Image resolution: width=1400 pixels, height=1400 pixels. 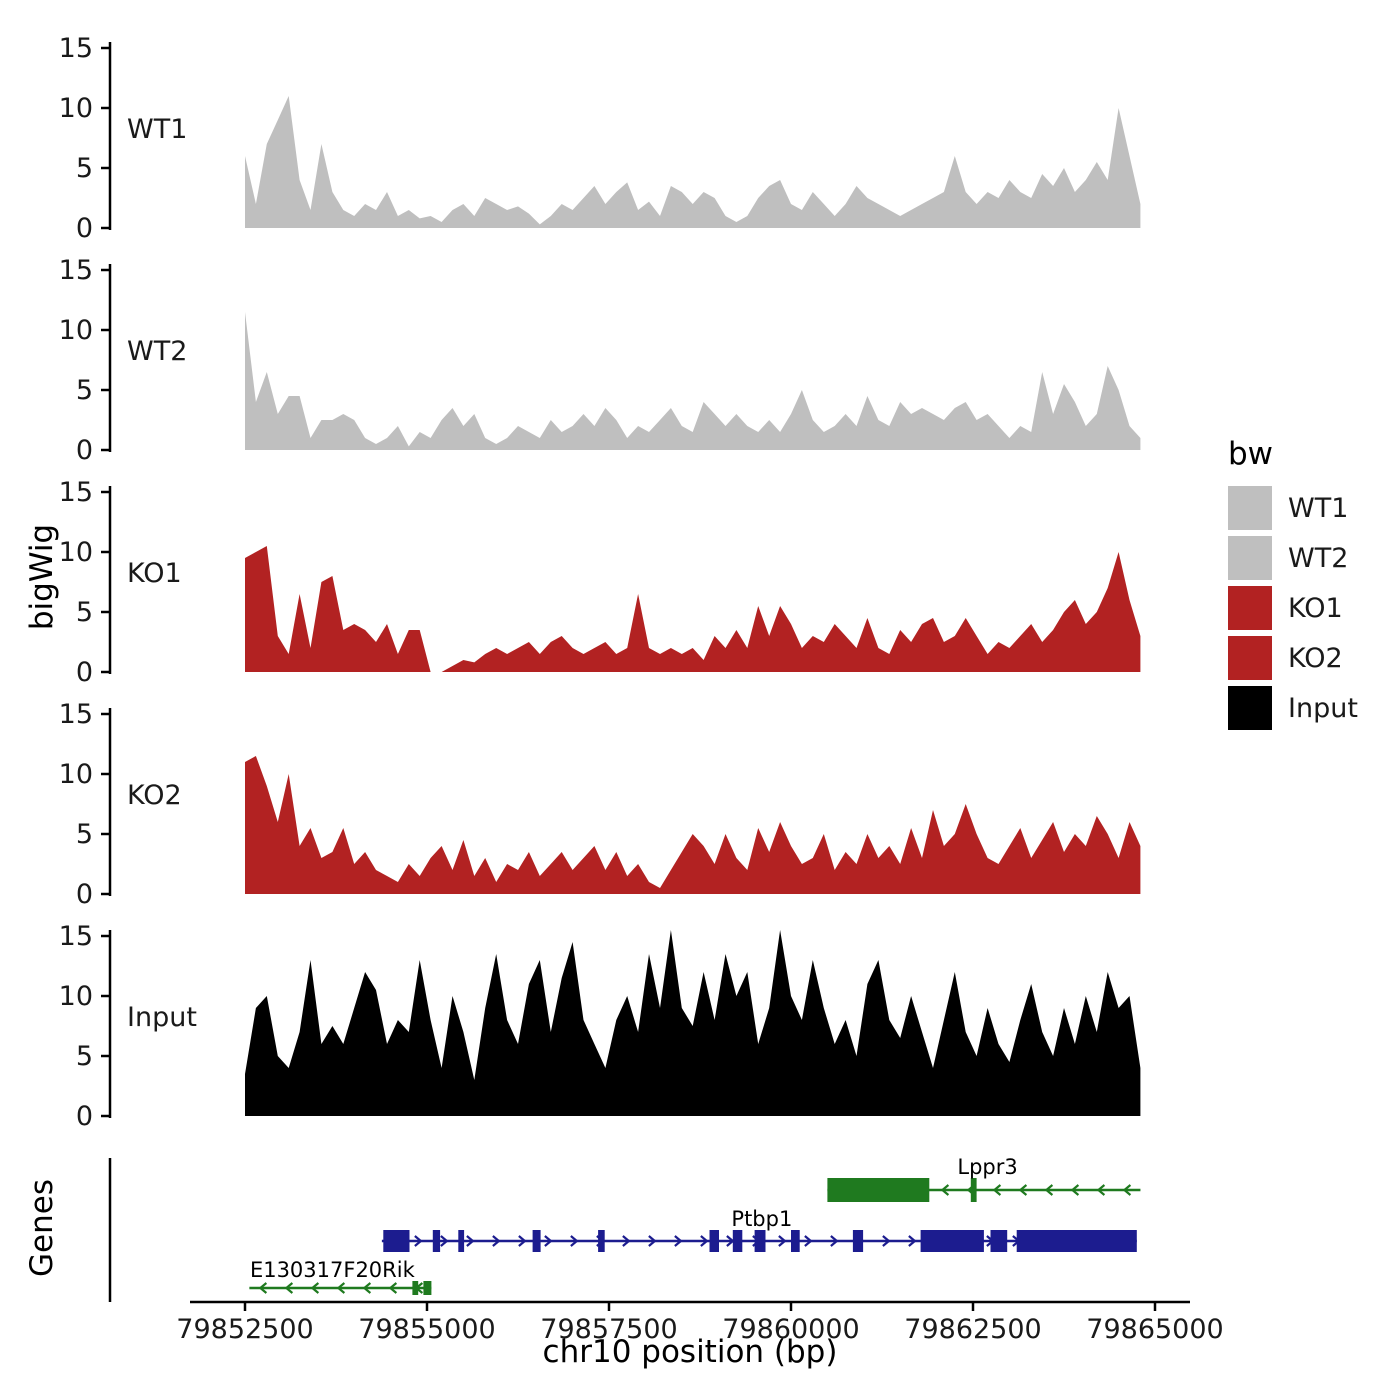 I want to click on legend-swatch-WT2, so click(x=1250, y=558).